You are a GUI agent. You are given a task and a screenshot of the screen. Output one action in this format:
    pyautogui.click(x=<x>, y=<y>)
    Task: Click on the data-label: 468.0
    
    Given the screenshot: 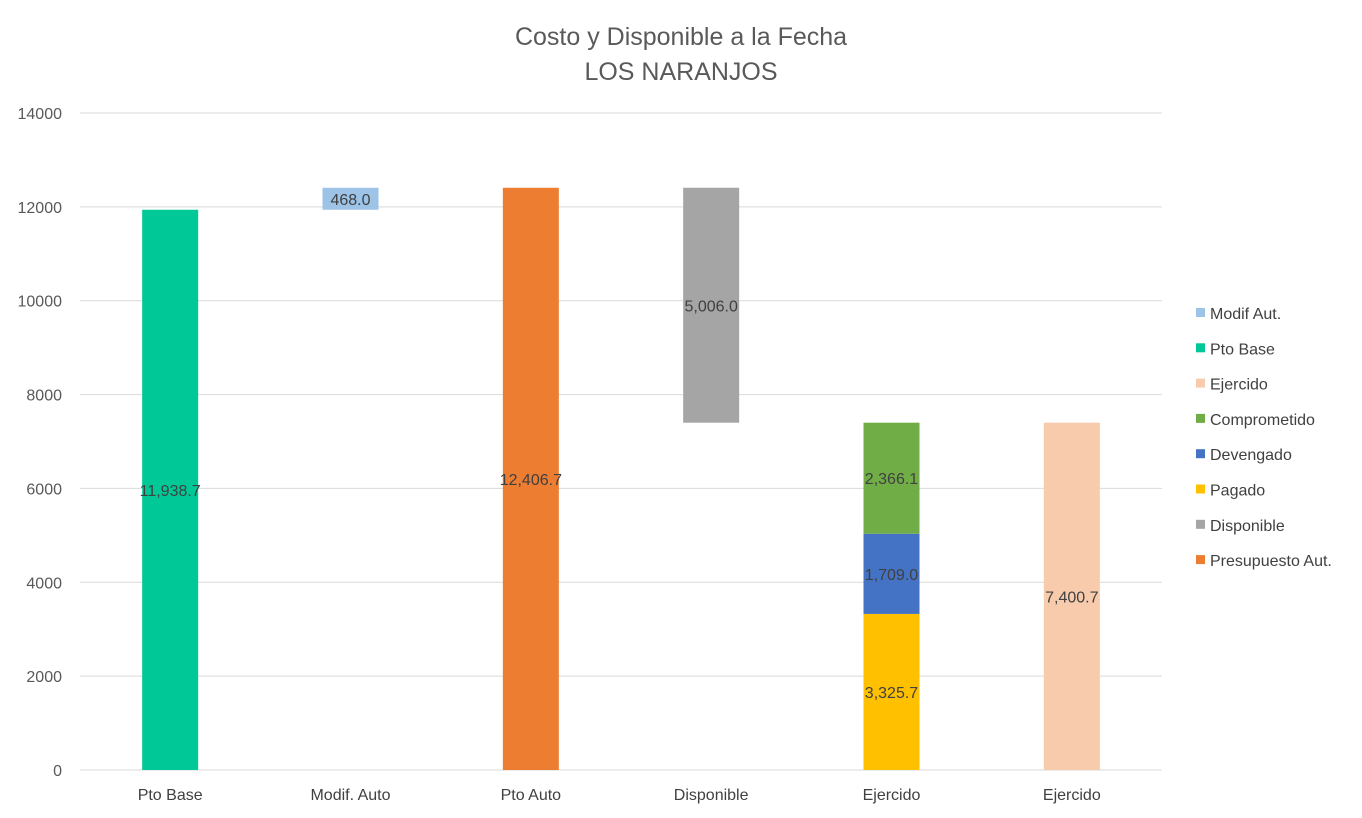 What is the action you would take?
    pyautogui.click(x=350, y=200)
    